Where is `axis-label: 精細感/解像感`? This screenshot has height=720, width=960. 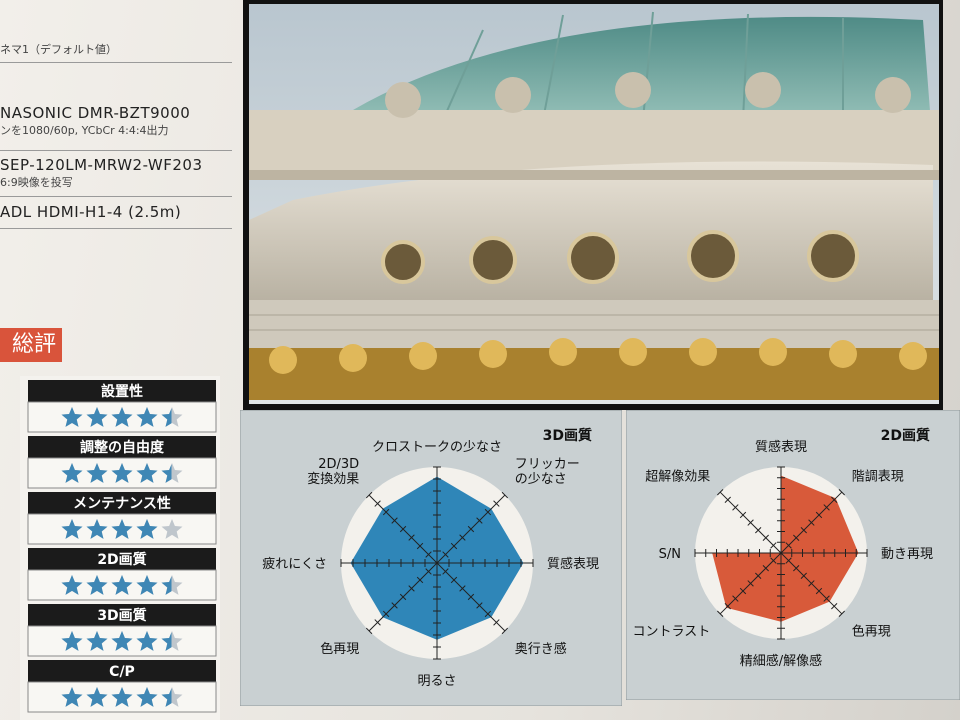 axis-label: 精細感/解像感 is located at coordinates (781, 661).